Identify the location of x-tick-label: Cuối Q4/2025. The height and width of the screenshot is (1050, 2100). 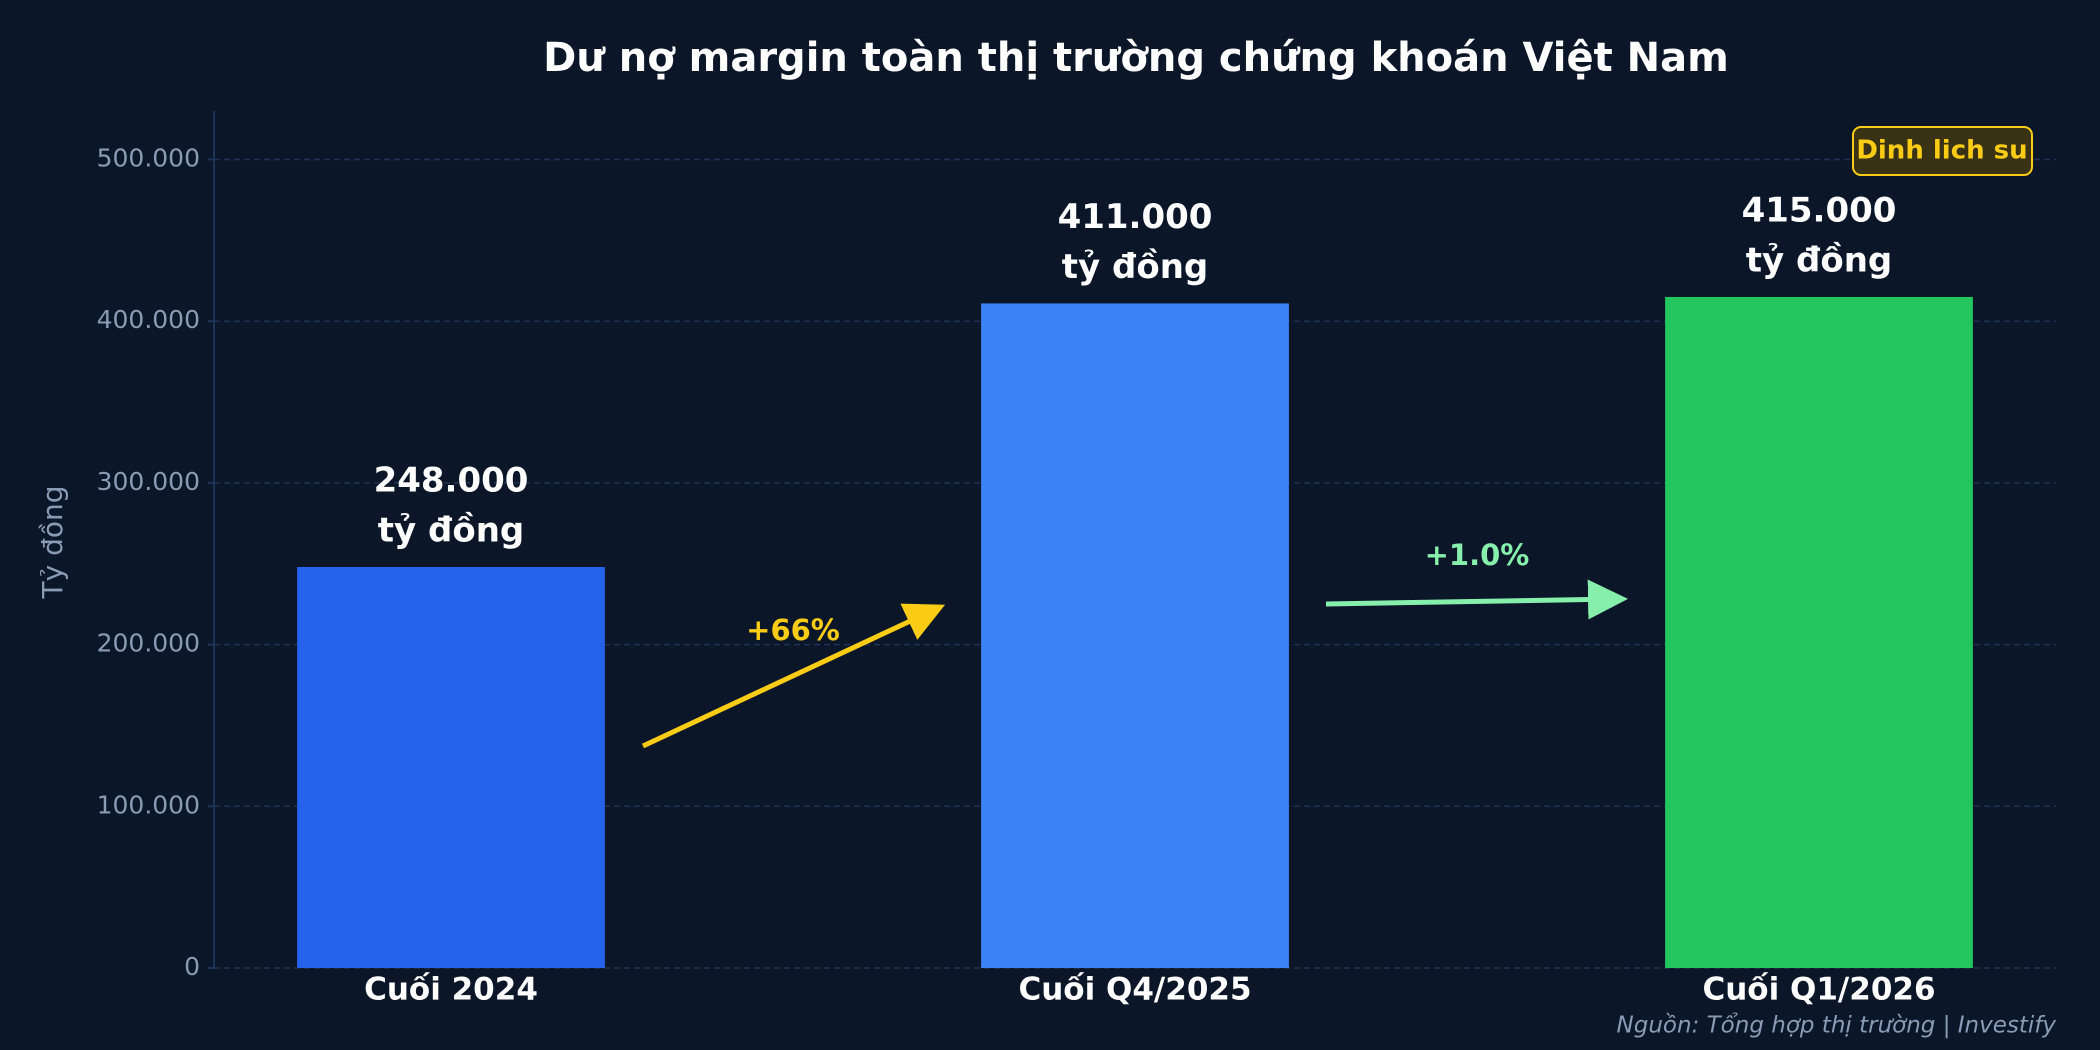
(1134, 990).